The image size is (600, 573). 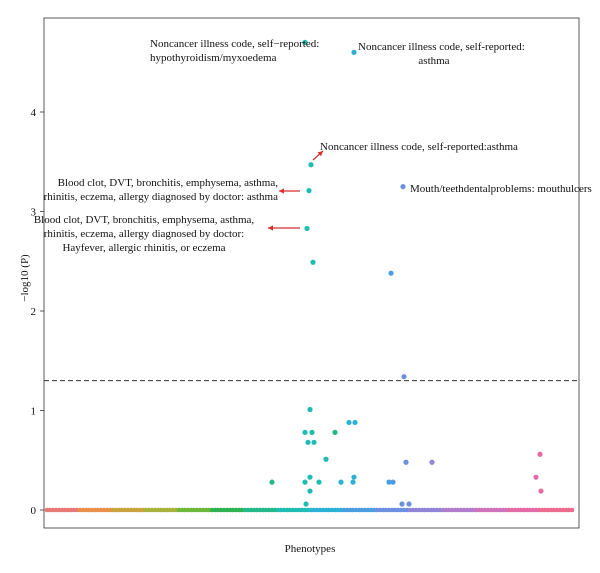 What do you see at coordinates (501, 189) in the screenshot?
I see `annotation-mouth-ulcers: Mouth/teethdentalproblems: mouthulcers` at bounding box center [501, 189].